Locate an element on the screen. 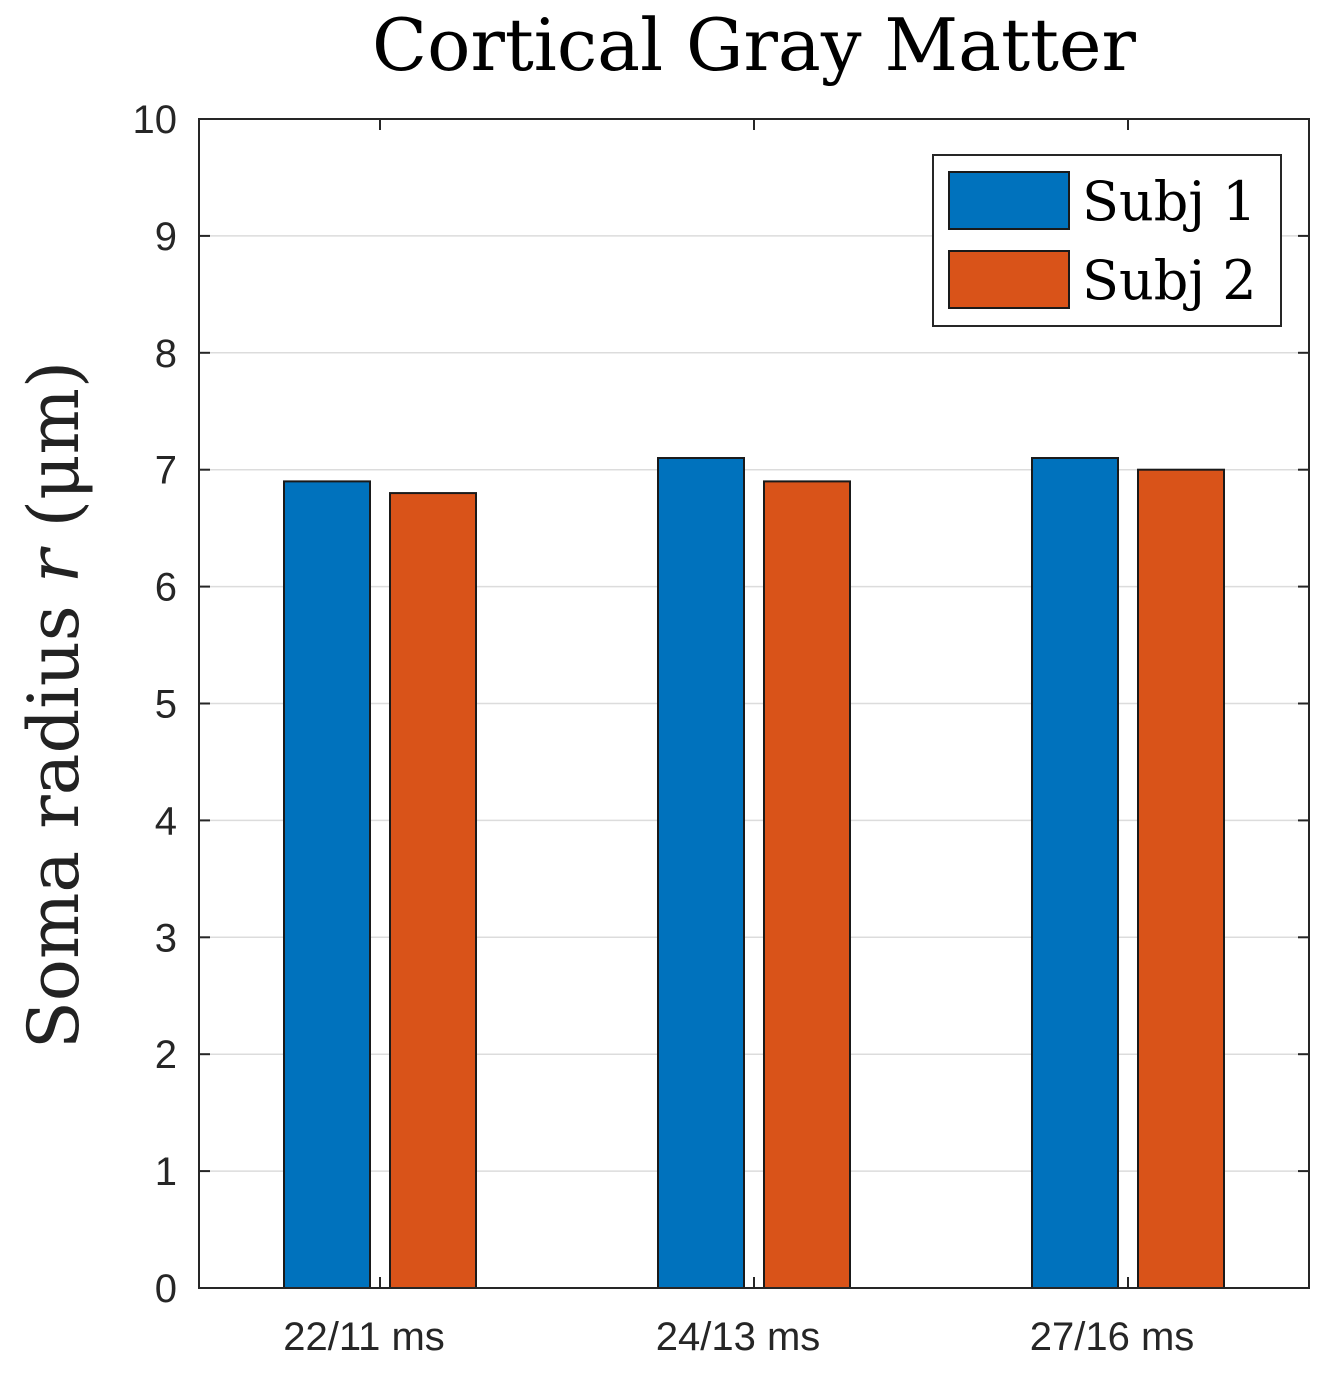 The height and width of the screenshot is (1375, 1326). y-tick-label: 3 is located at coordinates (166, 938).